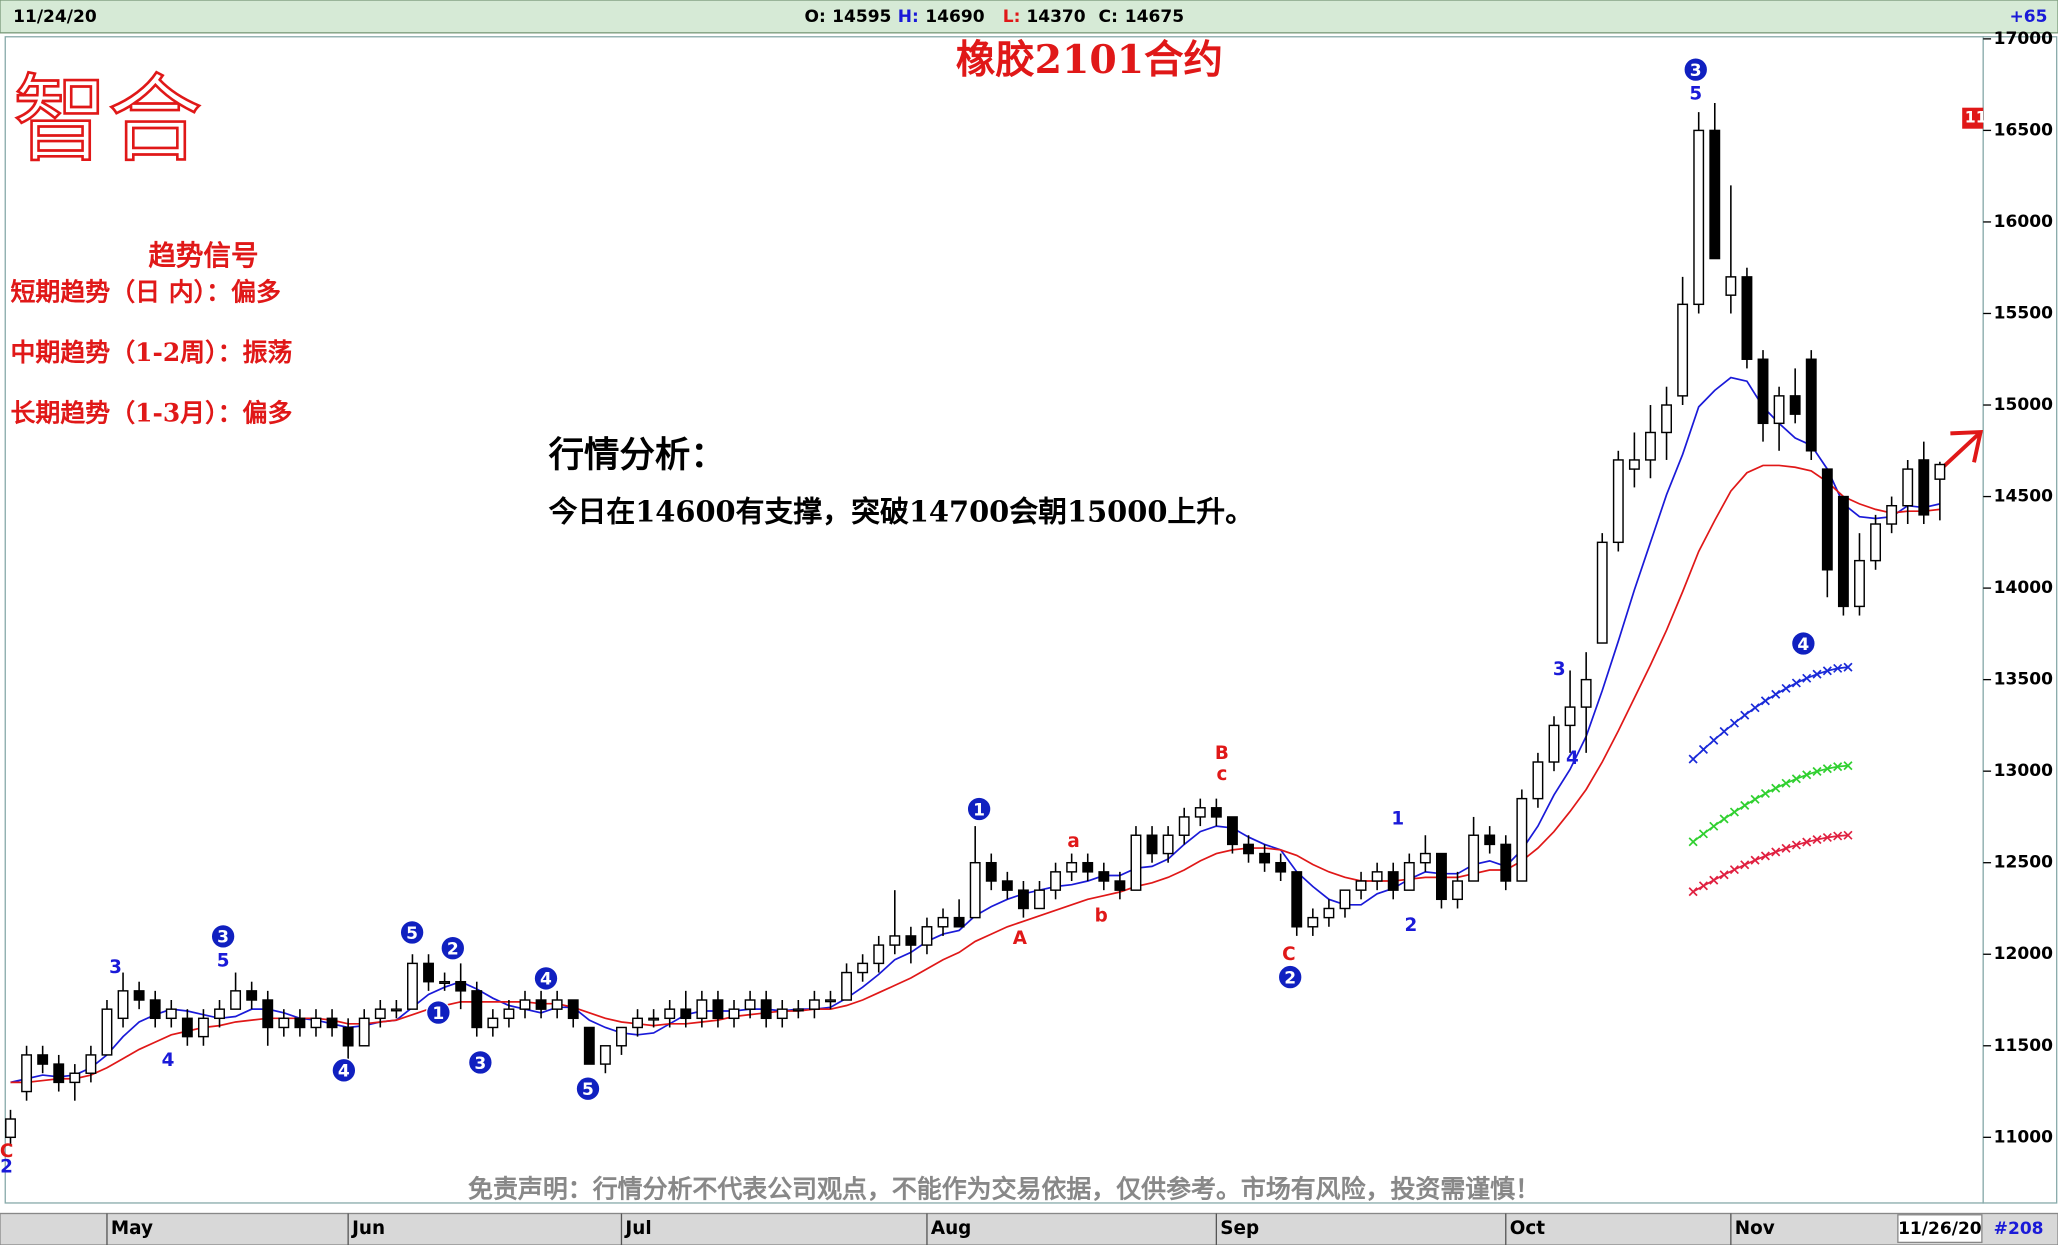 This screenshot has height=1245, width=2058. What do you see at coordinates (2023, 1046) in the screenshot?
I see `y-tick-label: 11500` at bounding box center [2023, 1046].